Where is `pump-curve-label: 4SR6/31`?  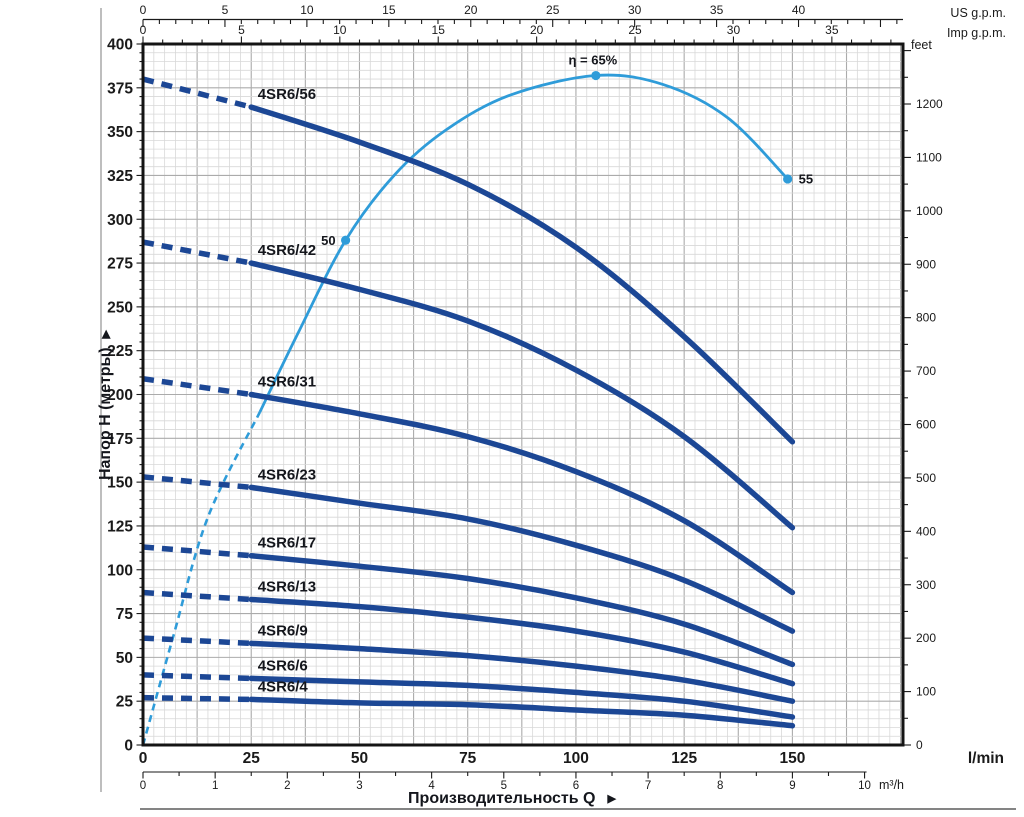 pump-curve-label: 4SR6/31 is located at coordinates (287, 382).